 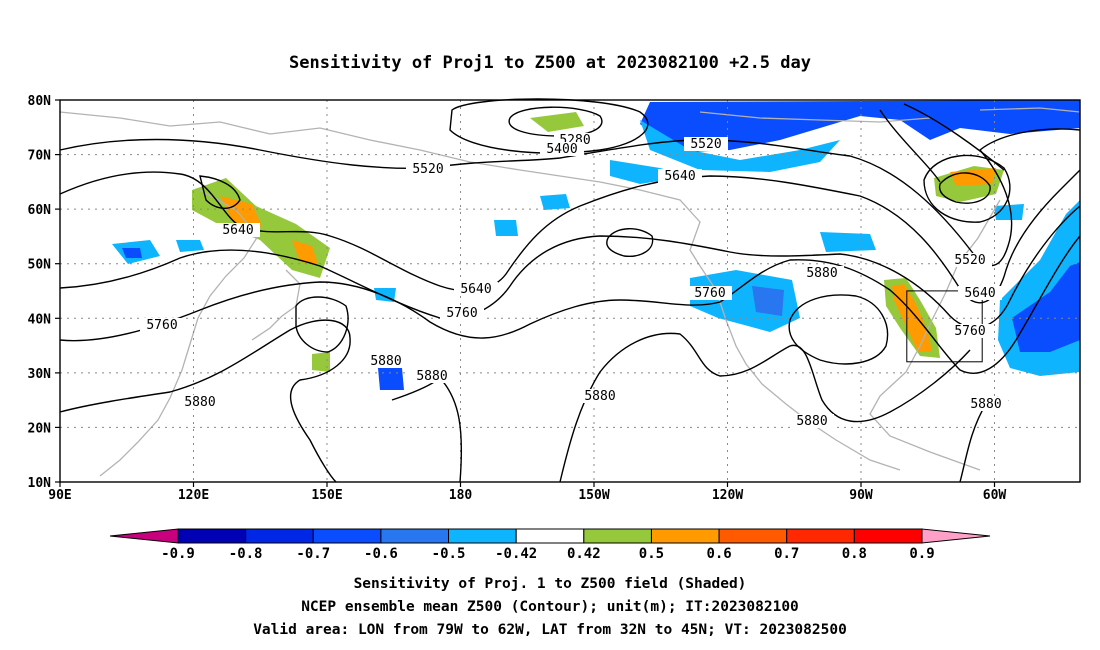 I want to click on colorbar-high-triangle, so click(x=956, y=536).